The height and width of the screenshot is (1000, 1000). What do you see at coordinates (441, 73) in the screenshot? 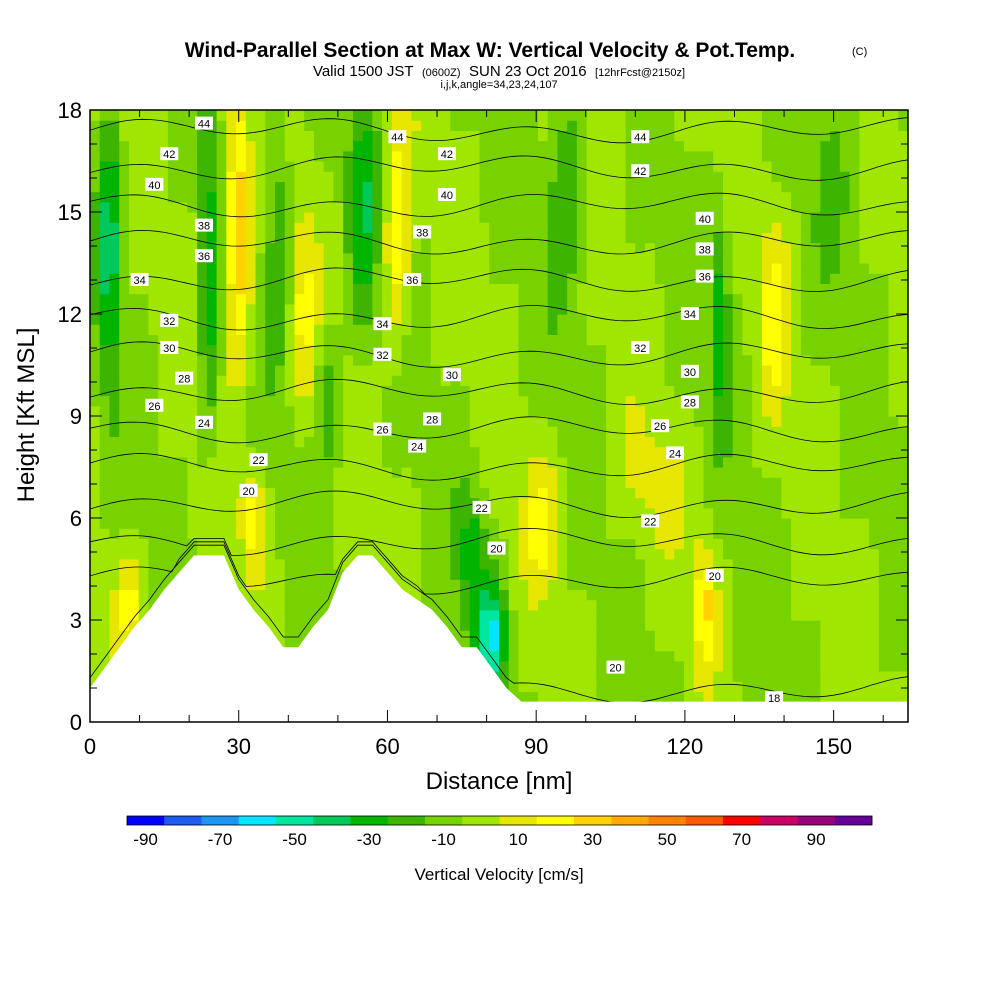
I see `subtitle-utc: (0600Z)` at bounding box center [441, 73].